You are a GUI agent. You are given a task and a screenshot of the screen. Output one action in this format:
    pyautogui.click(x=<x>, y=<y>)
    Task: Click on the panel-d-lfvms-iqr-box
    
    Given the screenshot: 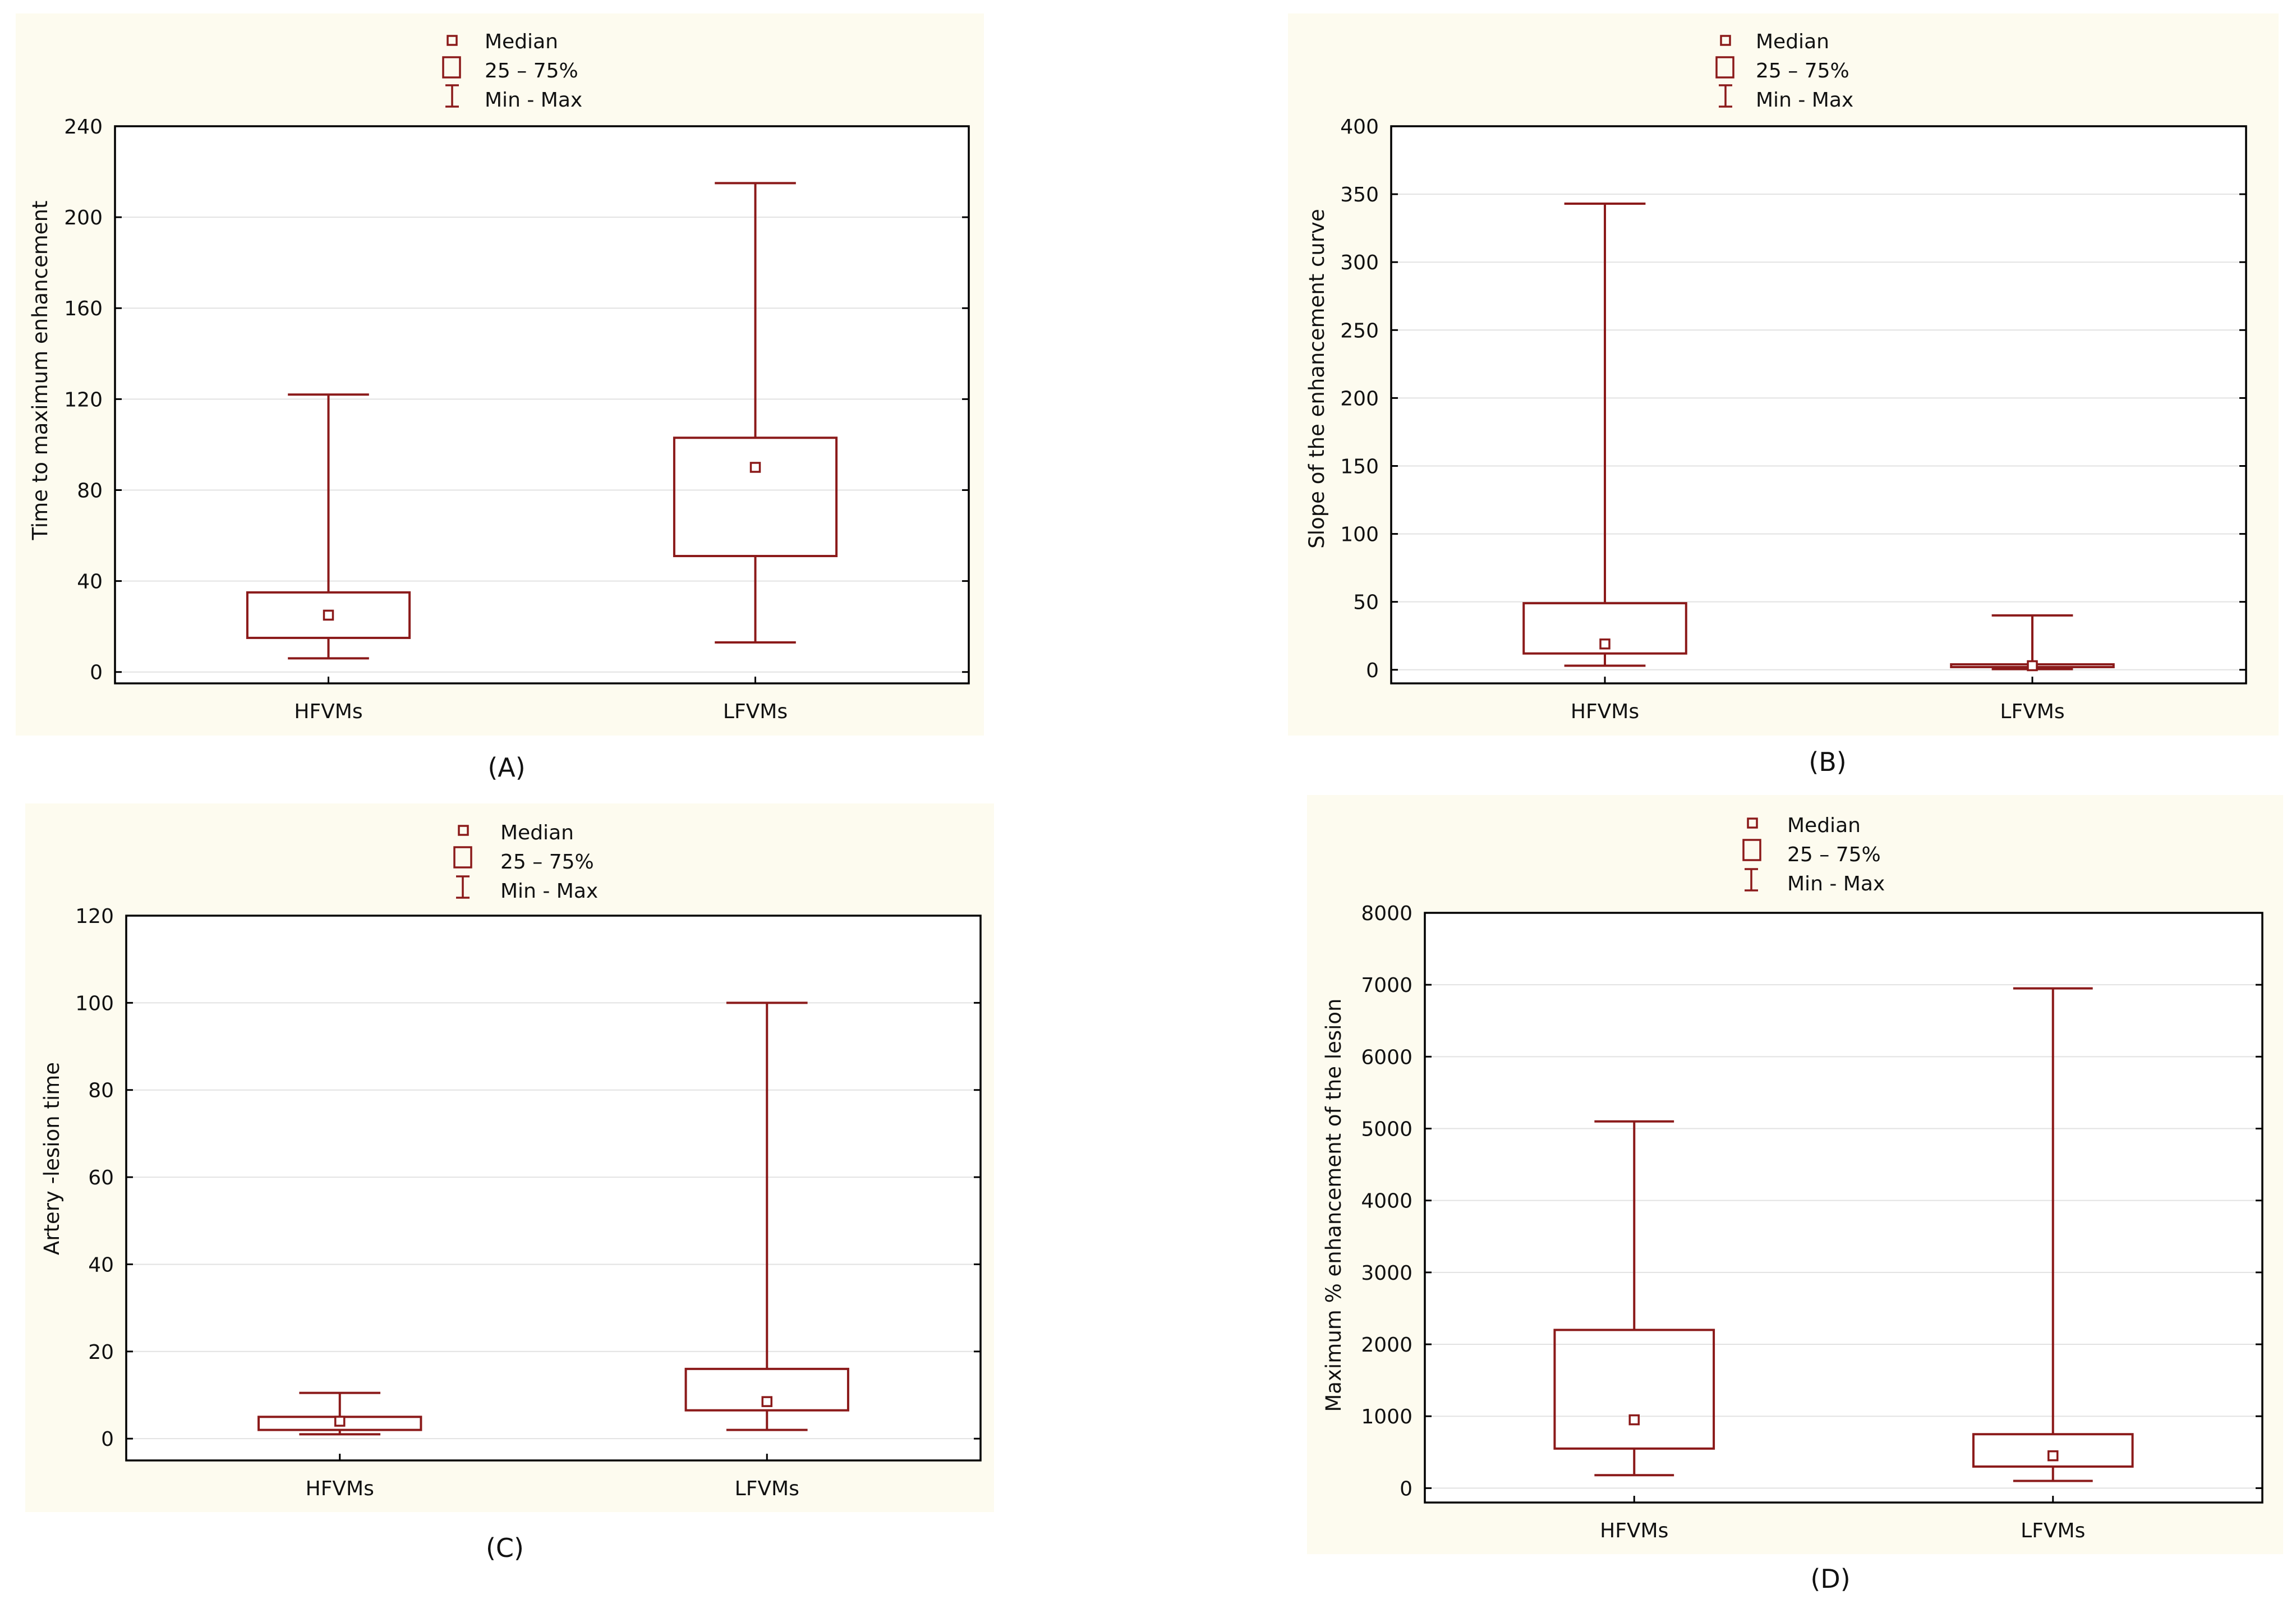 What is the action you would take?
    pyautogui.click(x=2053, y=1450)
    